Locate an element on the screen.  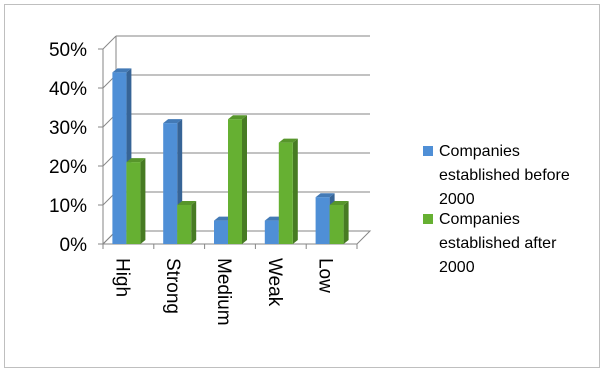
y-tick-label: 30% is located at coordinates (68, 128).